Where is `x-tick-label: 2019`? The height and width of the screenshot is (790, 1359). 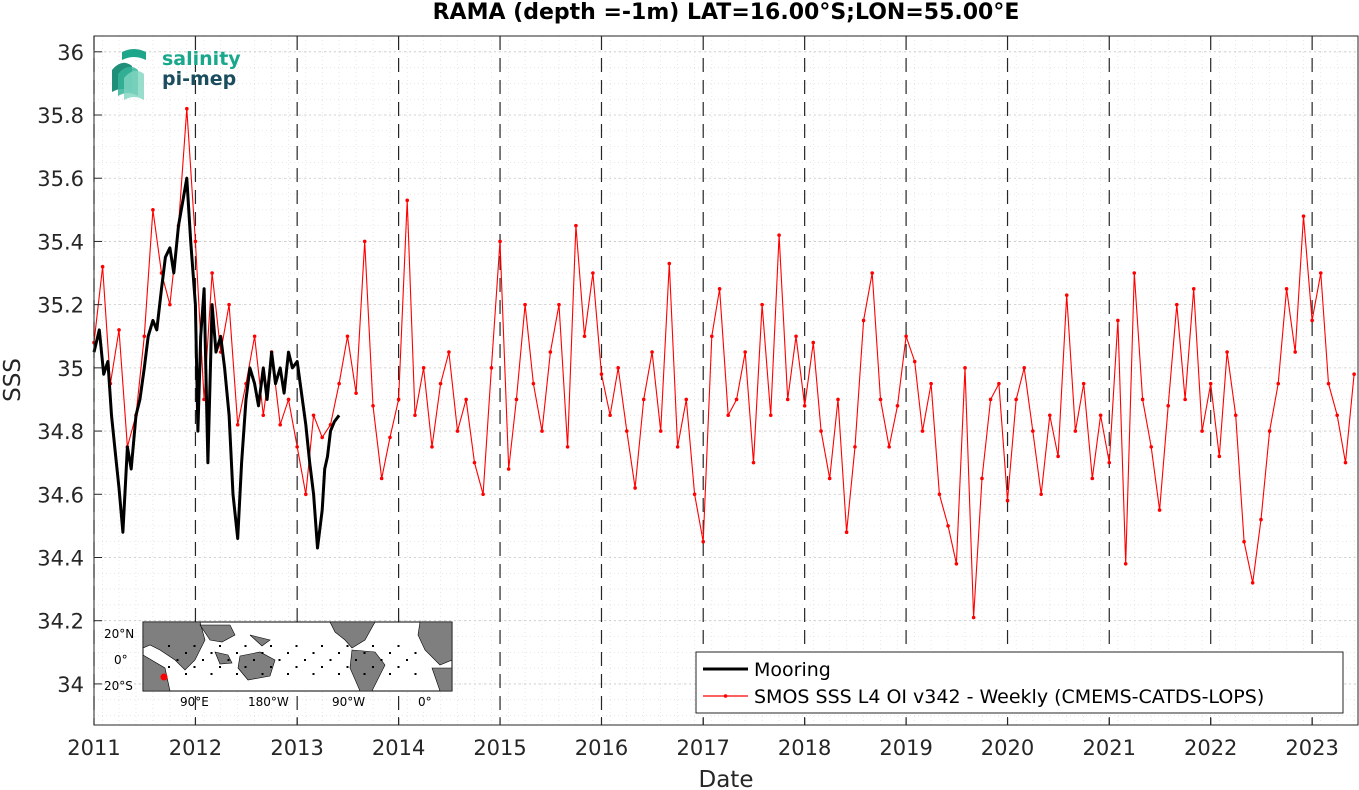
x-tick-label: 2019 is located at coordinates (905, 748).